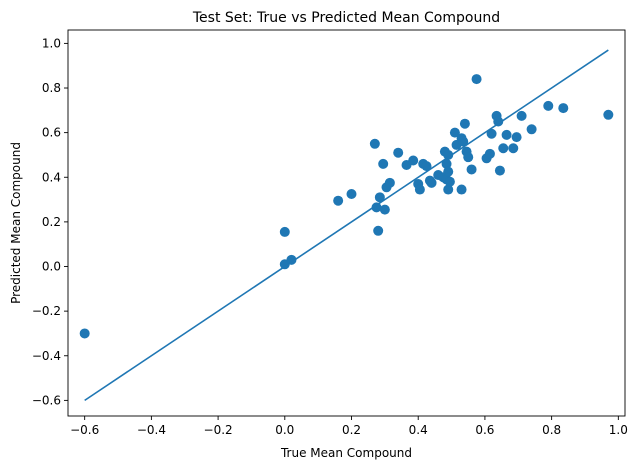 Image resolution: width=630 pixels, height=470 pixels. I want to click on y-tick-label: 0.8, so click(51, 88).